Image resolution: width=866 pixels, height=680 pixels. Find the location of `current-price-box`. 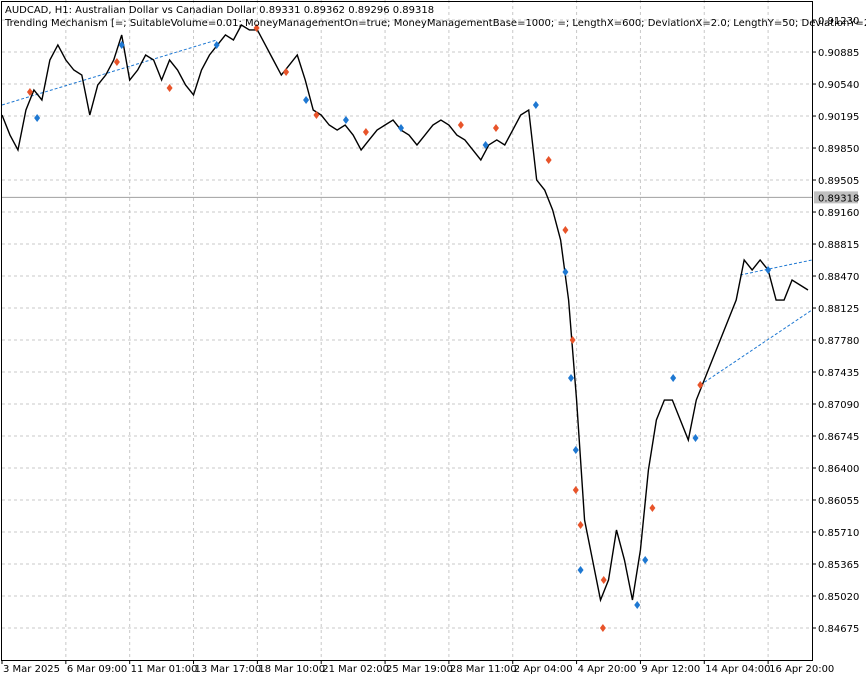

current-price-box is located at coordinates (836, 197).